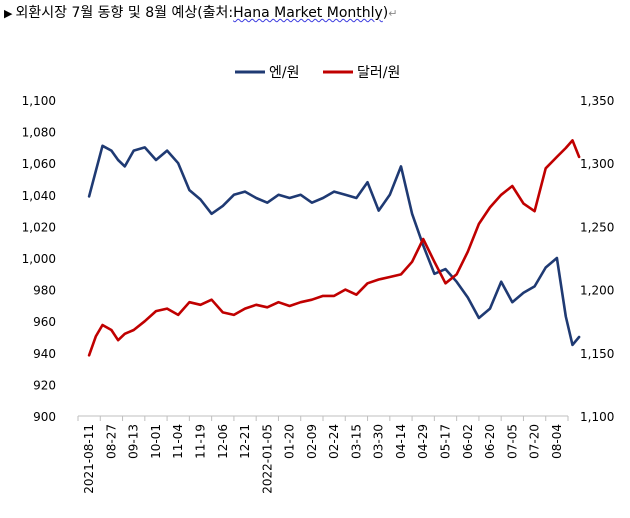 The height and width of the screenshot is (518, 630). What do you see at coordinates (44, 385) in the screenshot?
I see `left-tick-label: 920` at bounding box center [44, 385].